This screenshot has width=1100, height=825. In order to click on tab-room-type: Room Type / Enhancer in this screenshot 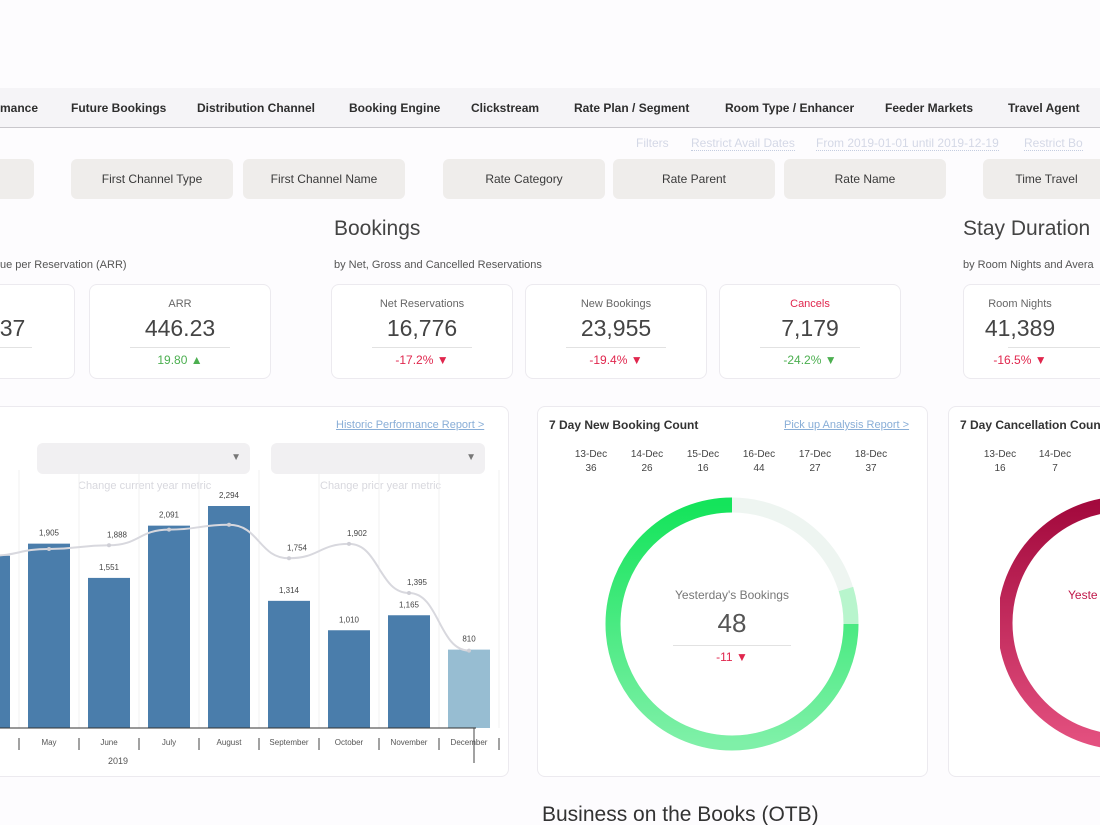, I will do `click(790, 108)`.